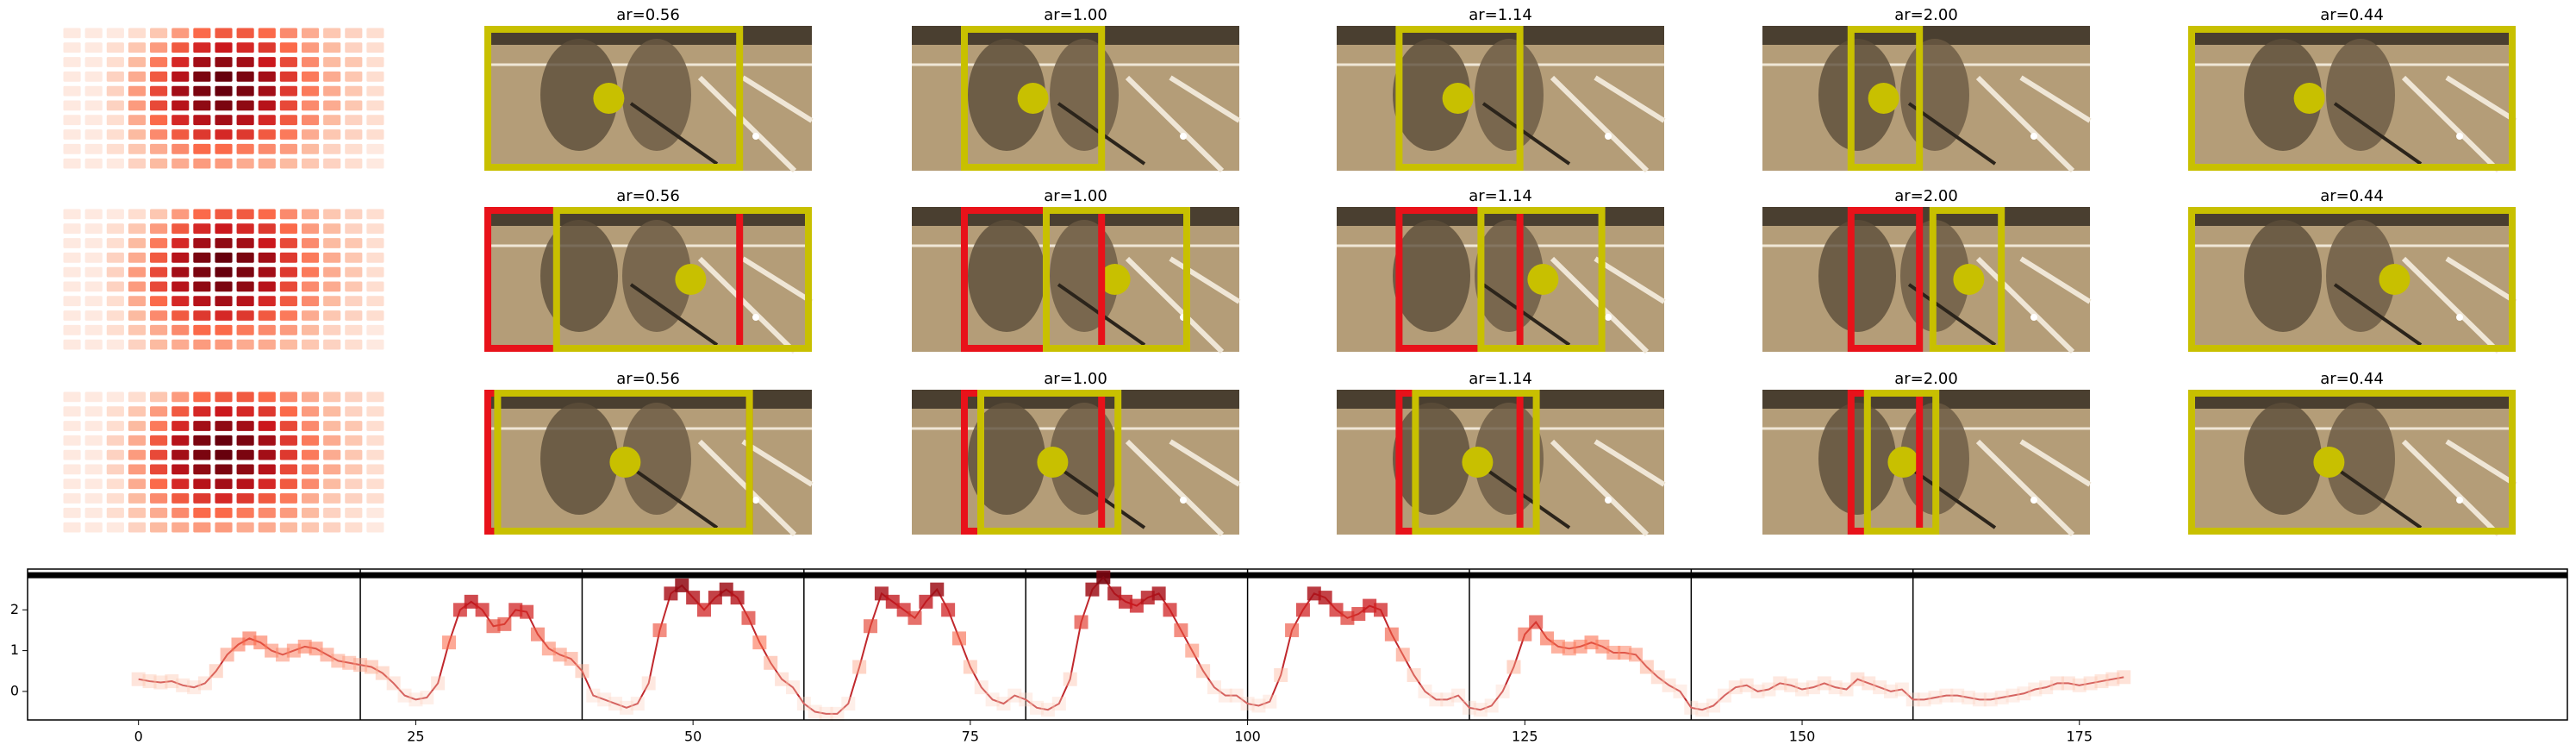 The width and height of the screenshot is (2576, 751). I want to click on photo-stands, so click(1926, 399).